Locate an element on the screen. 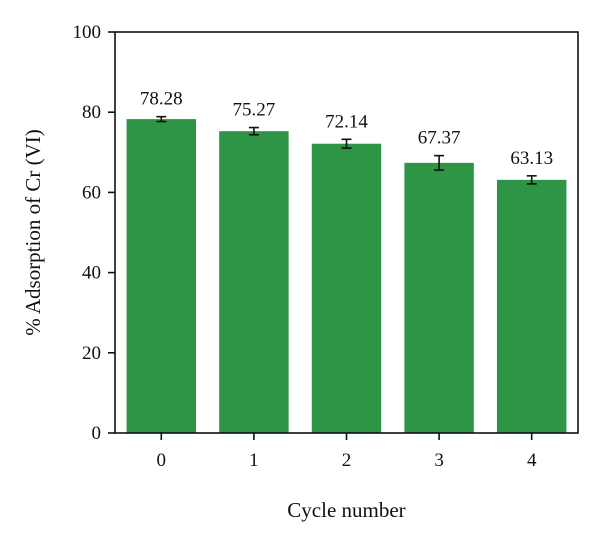 This screenshot has height=544, width=600. x-tick-label-0: 0 is located at coordinates (162, 460).